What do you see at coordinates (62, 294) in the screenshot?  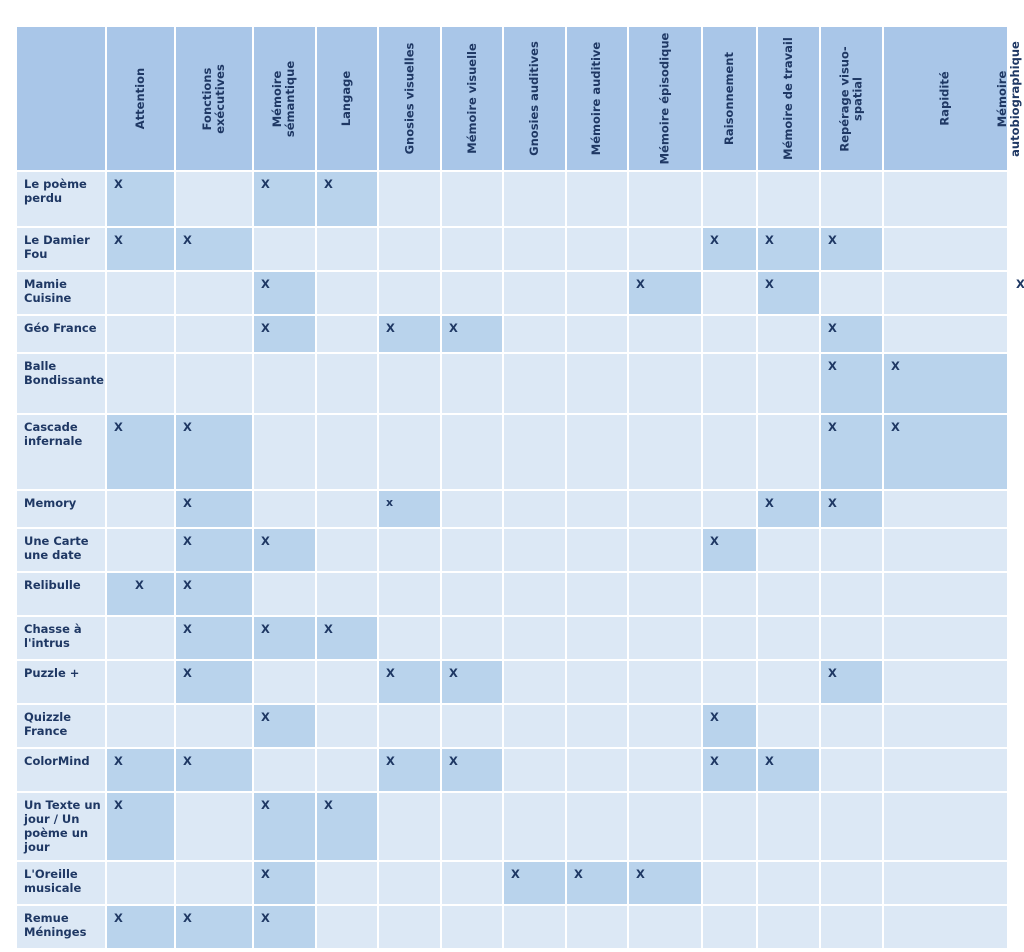 I see `row-label: Mamie Cuisine` at bounding box center [62, 294].